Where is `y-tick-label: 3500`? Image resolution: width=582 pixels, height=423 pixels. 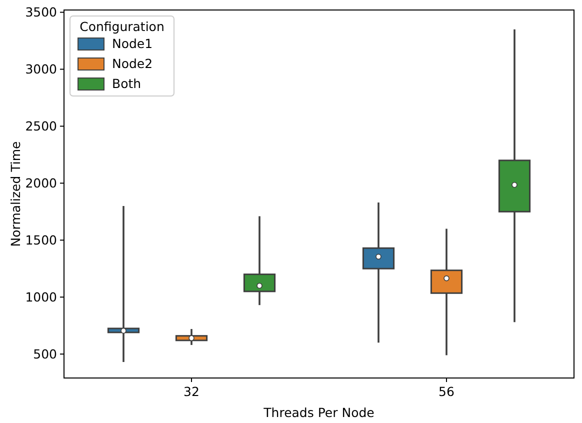
y-tick-label: 3500 is located at coordinates (41, 12).